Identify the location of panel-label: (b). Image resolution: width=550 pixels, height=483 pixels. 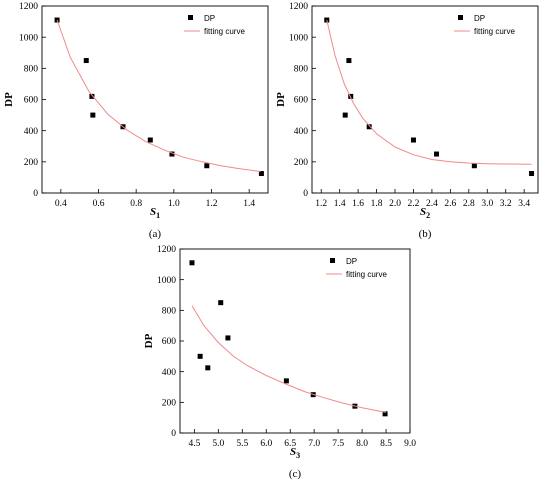
(425, 234).